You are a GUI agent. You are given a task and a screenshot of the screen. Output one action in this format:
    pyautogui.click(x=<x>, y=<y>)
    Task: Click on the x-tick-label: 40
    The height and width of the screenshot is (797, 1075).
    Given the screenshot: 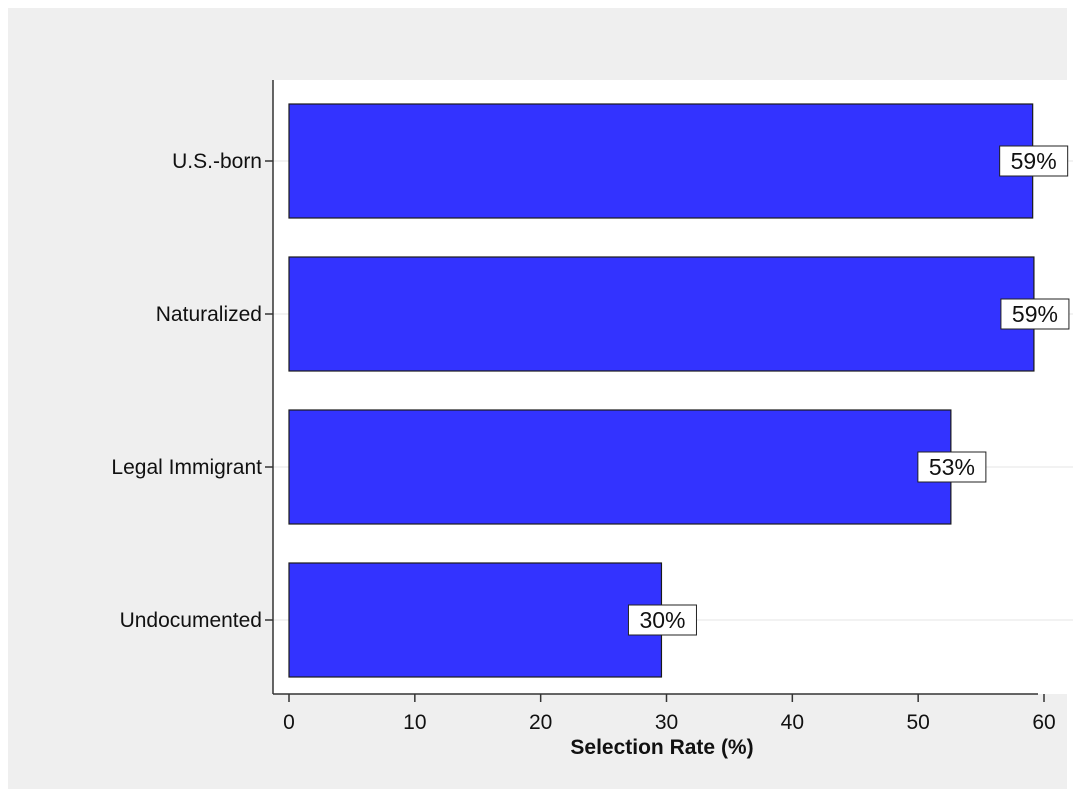 What is the action you would take?
    pyautogui.click(x=792, y=722)
    